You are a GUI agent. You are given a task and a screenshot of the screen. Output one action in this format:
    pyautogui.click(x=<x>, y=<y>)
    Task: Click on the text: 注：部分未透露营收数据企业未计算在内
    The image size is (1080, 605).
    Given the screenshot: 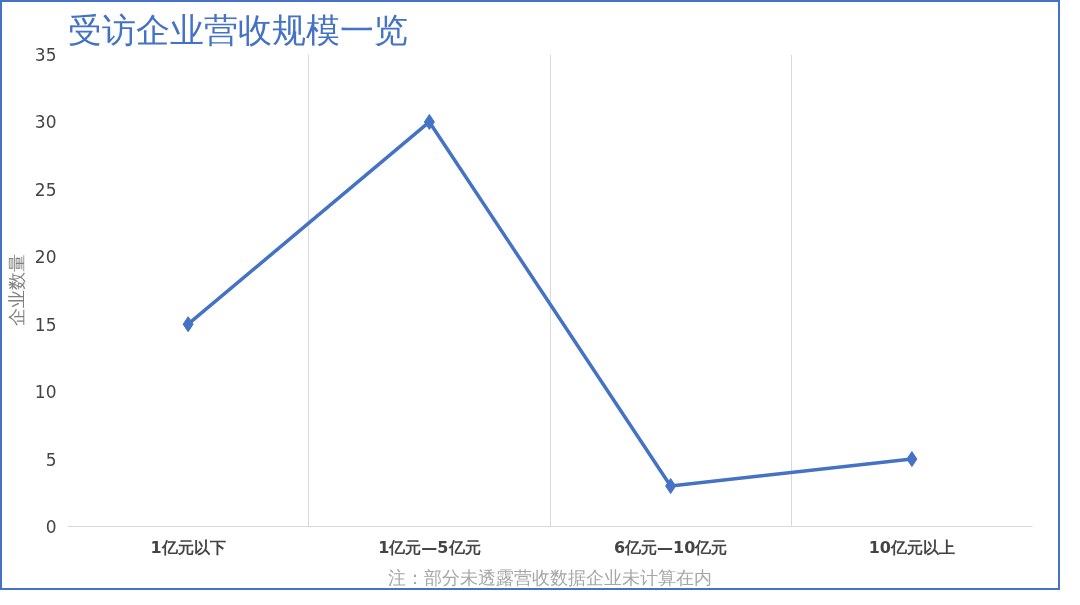 What is the action you would take?
    pyautogui.click(x=550, y=577)
    